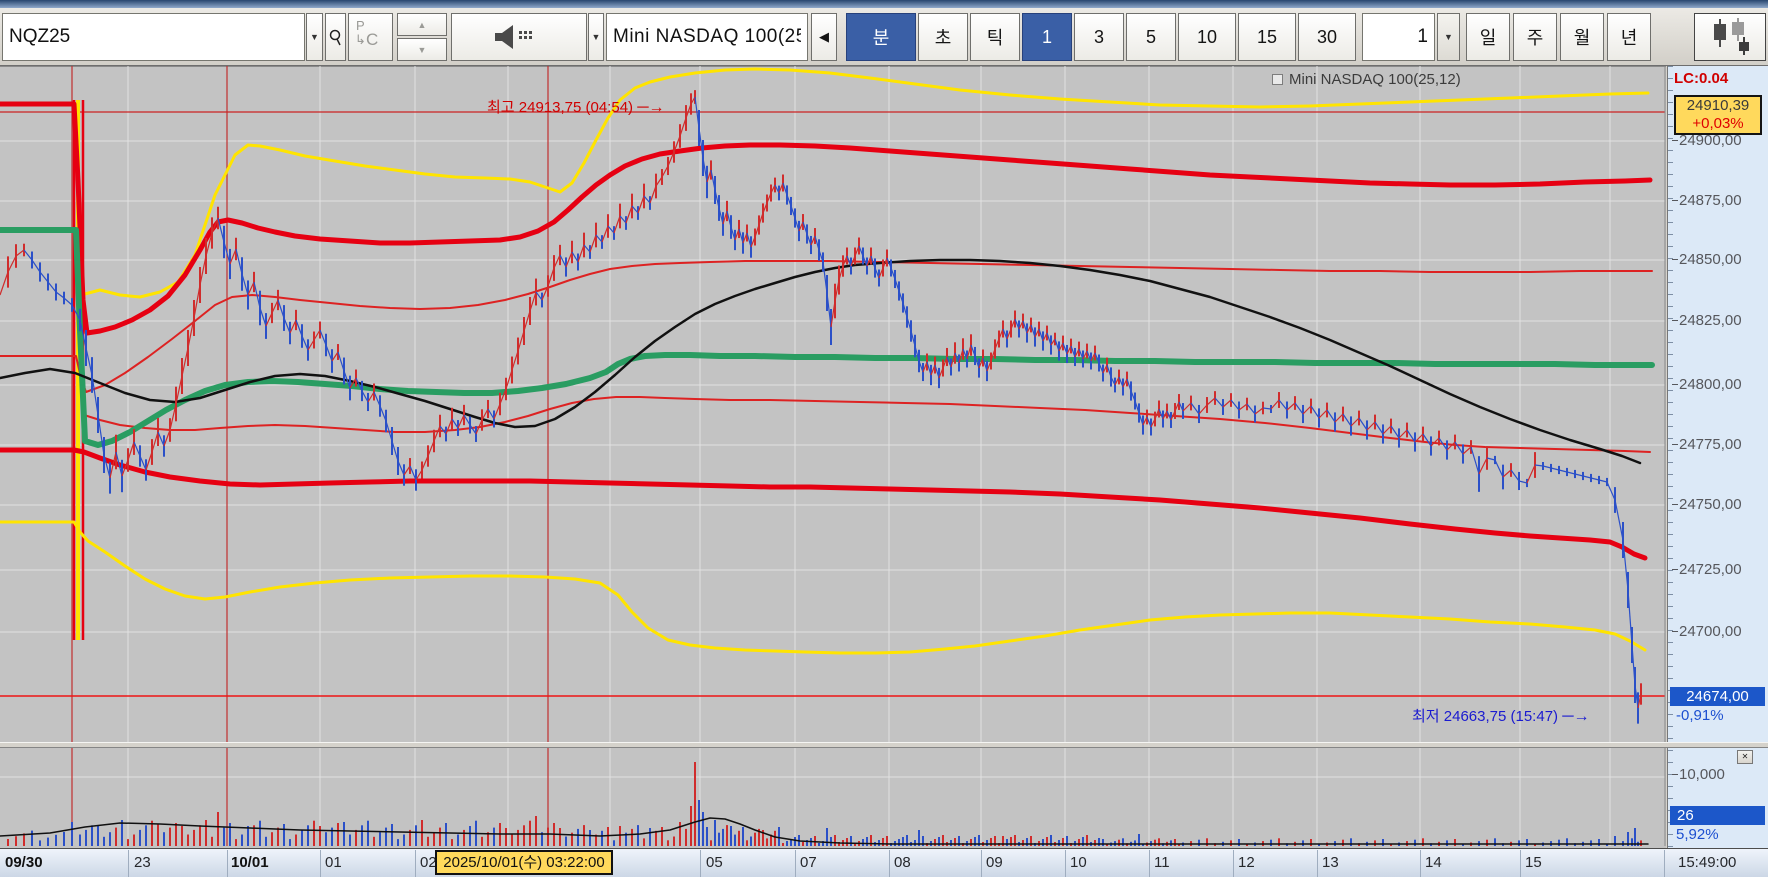 This screenshot has height=877, width=1768. What do you see at coordinates (1151, 37) in the screenshot?
I see `period-button-5: 5` at bounding box center [1151, 37].